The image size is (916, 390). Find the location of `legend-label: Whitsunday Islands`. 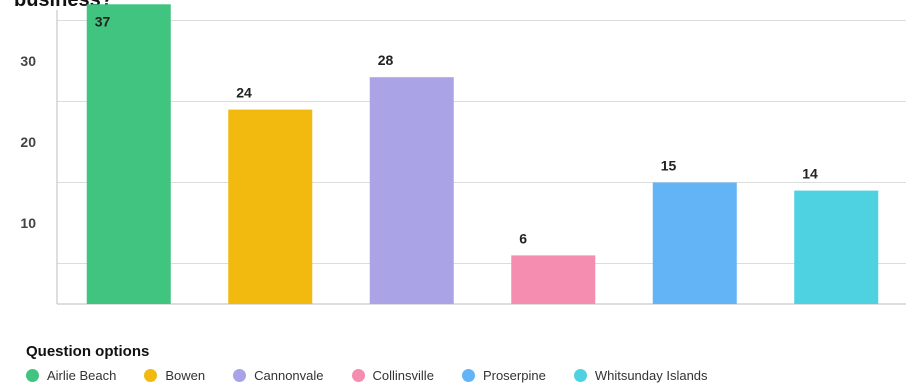

legend-label: Whitsunday Islands is located at coordinates (651, 375).